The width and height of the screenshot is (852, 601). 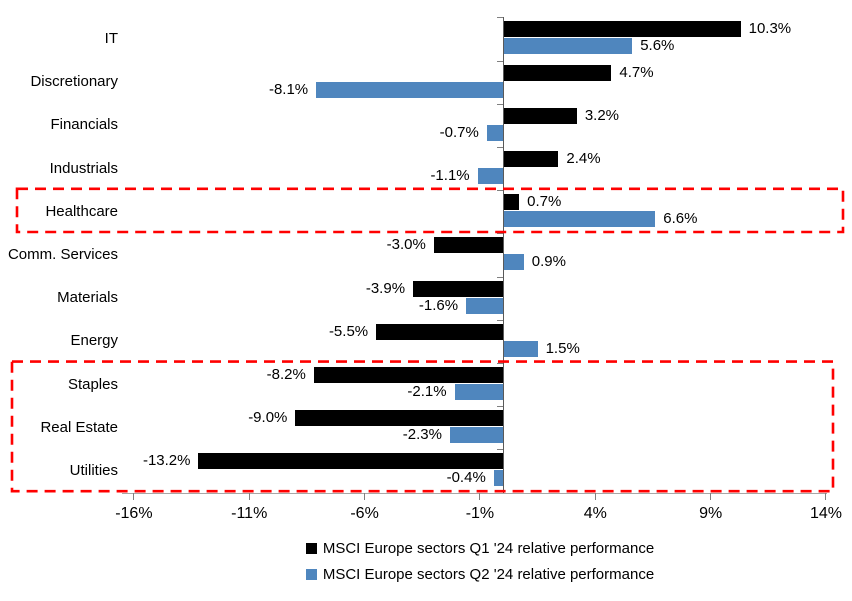 What do you see at coordinates (490, 175) in the screenshot?
I see `bar-q2-industrials` at bounding box center [490, 175].